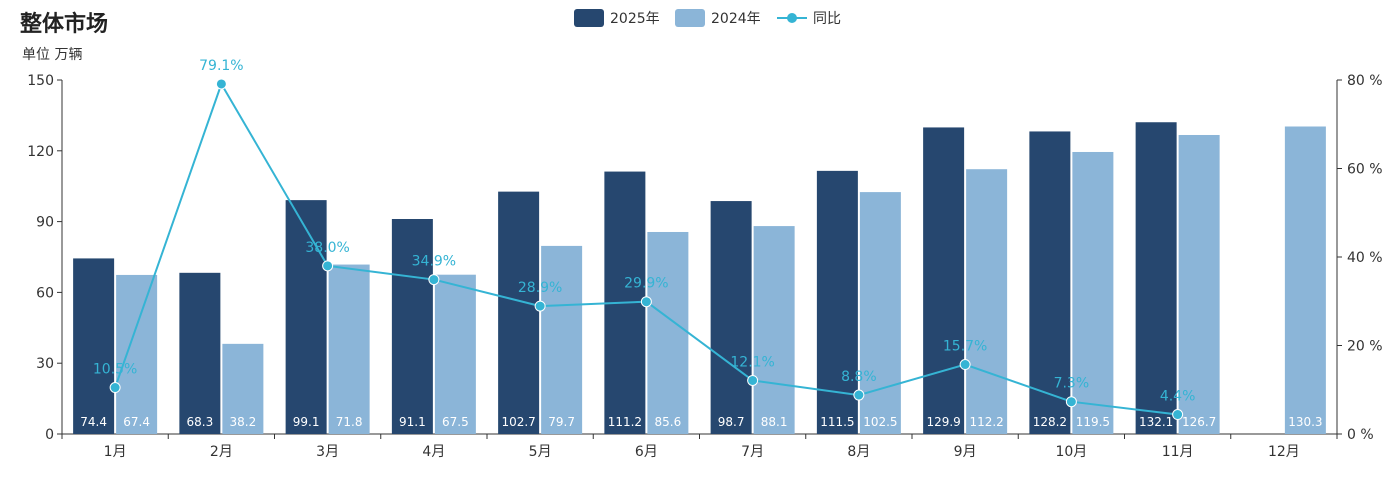  Describe the element at coordinates (1365, 258) in the screenshot. I see `y-tick-label-right: 40 %` at that location.